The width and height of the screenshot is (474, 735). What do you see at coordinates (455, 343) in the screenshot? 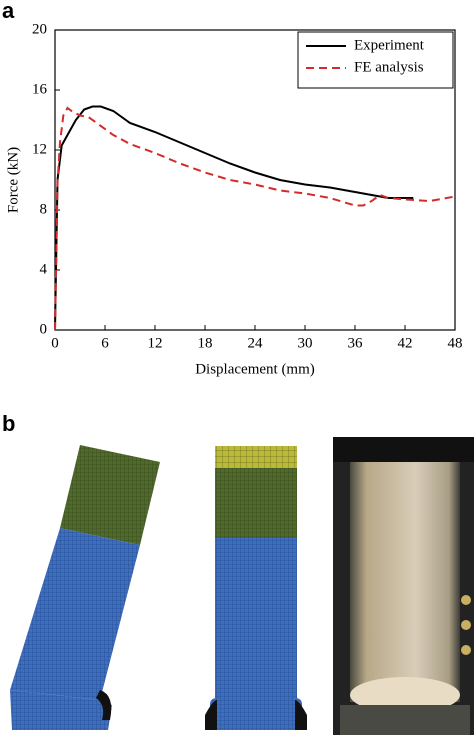
I see `x-tick-label: 48` at bounding box center [455, 343].